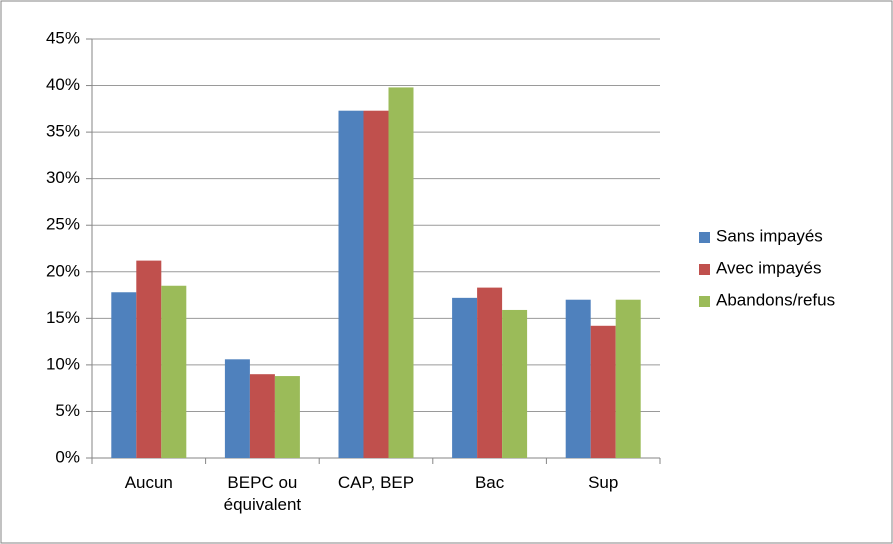 This screenshot has width=893, height=544. Describe the element at coordinates (769, 235) in the screenshot. I see `legend-label: Sans impayés` at that location.